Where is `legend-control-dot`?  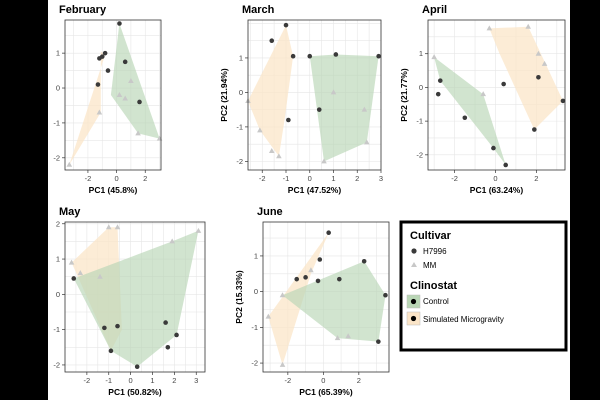 legend-control-dot is located at coordinates (413, 301).